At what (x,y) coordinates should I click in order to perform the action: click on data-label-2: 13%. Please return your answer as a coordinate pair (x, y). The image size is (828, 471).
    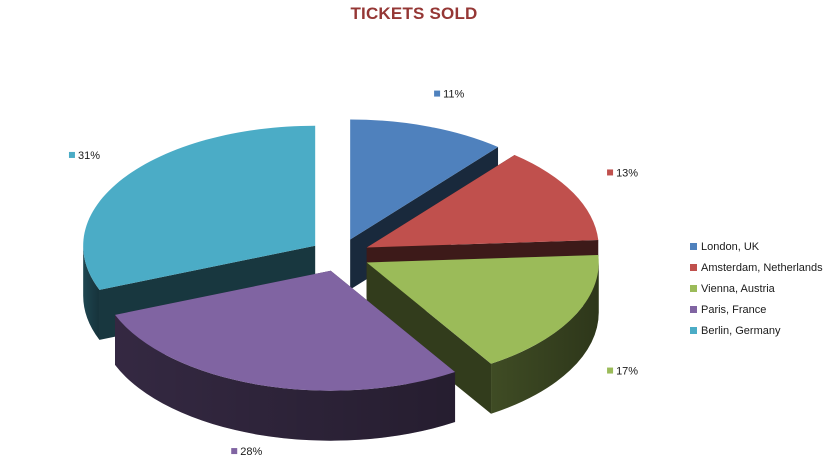
    Looking at the image, I should click on (622, 173).